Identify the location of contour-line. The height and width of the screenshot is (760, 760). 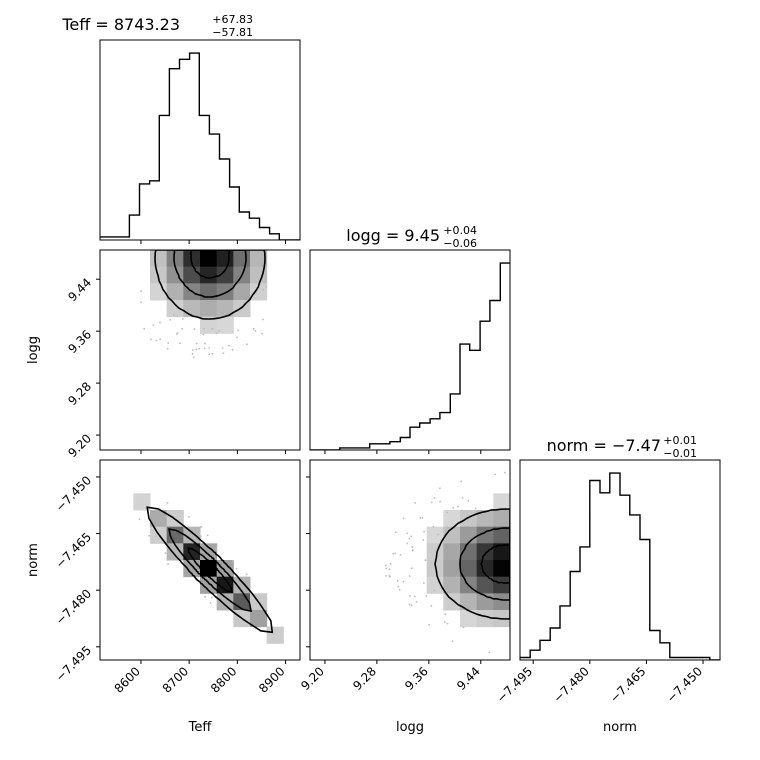
(210, 570).